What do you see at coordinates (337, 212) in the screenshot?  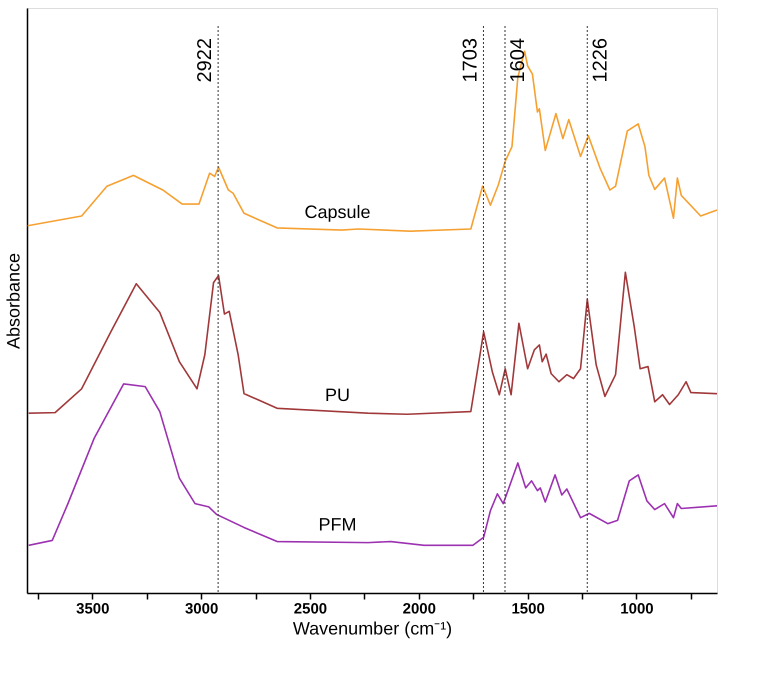 I see `series-label: Capsule` at bounding box center [337, 212].